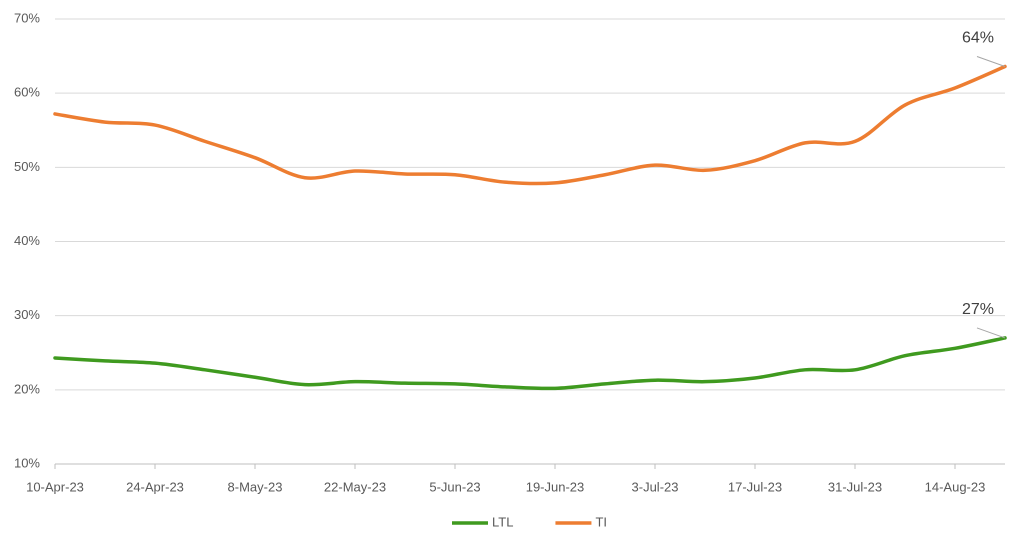 This screenshot has width=1024, height=543. What do you see at coordinates (27, 240) in the screenshot?
I see `y-tick-label: 40%` at bounding box center [27, 240].